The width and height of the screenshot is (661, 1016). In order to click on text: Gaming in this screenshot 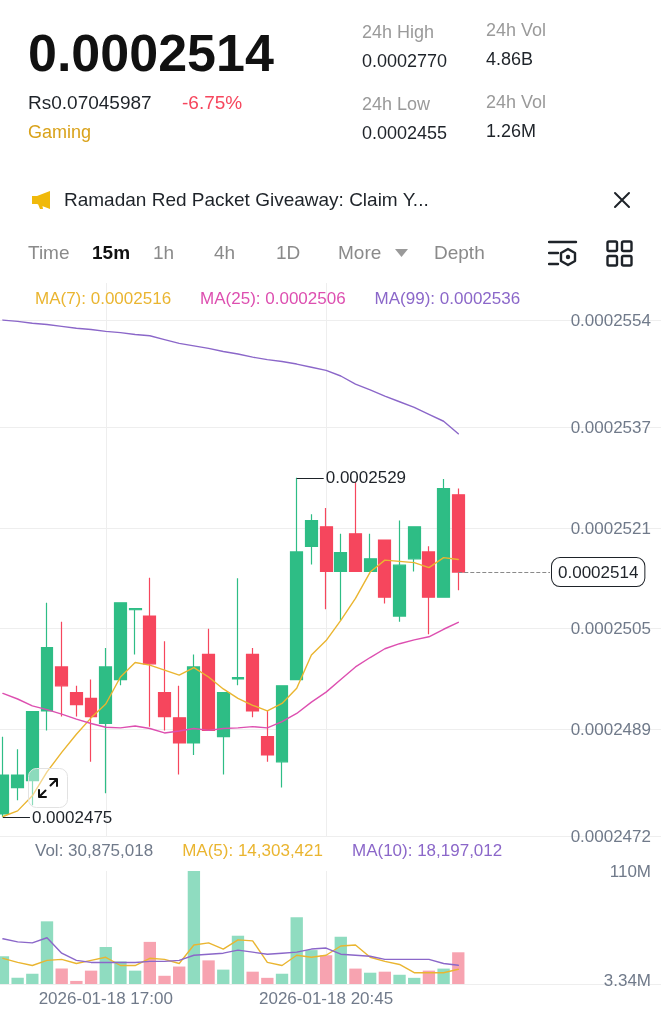, I will do `click(60, 133)`.